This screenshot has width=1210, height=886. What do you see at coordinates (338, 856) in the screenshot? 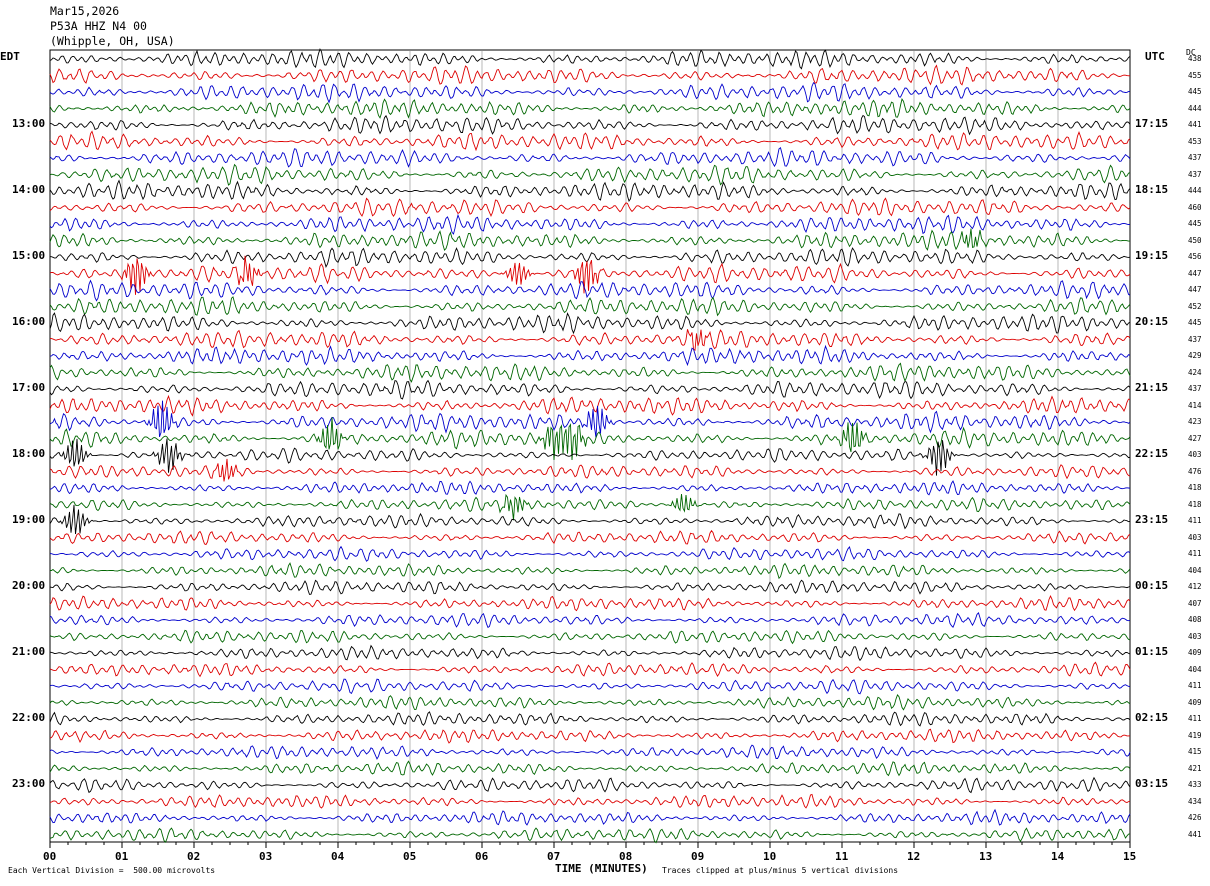
I see `x-tick-label: 04` at bounding box center [338, 856].